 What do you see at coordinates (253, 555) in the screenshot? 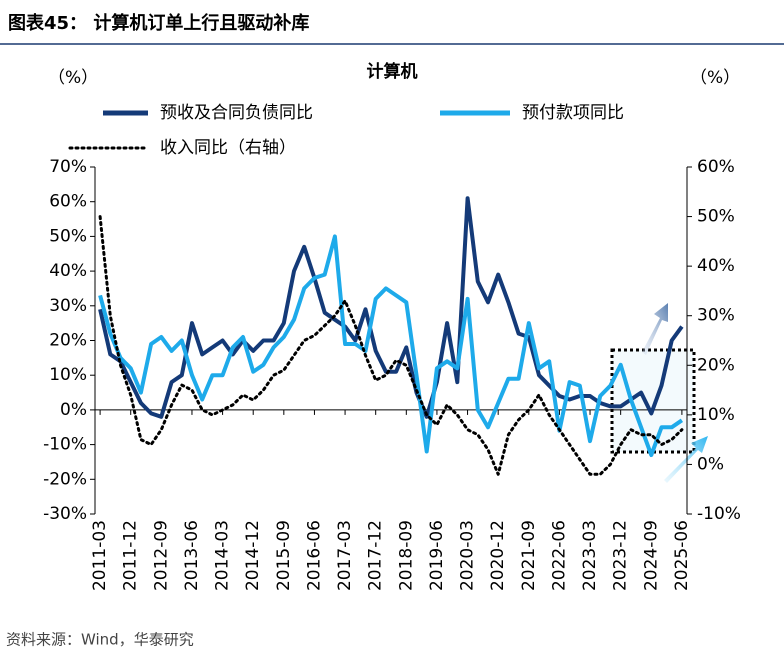
I see `x-tick-label: 2014-12` at bounding box center [253, 555].